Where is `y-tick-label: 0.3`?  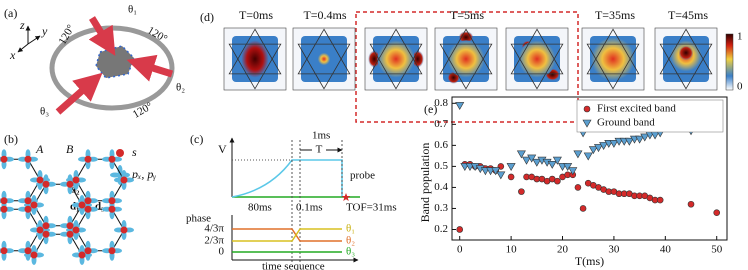
y-tick-label: 0.3 is located at coordinates (441, 208).